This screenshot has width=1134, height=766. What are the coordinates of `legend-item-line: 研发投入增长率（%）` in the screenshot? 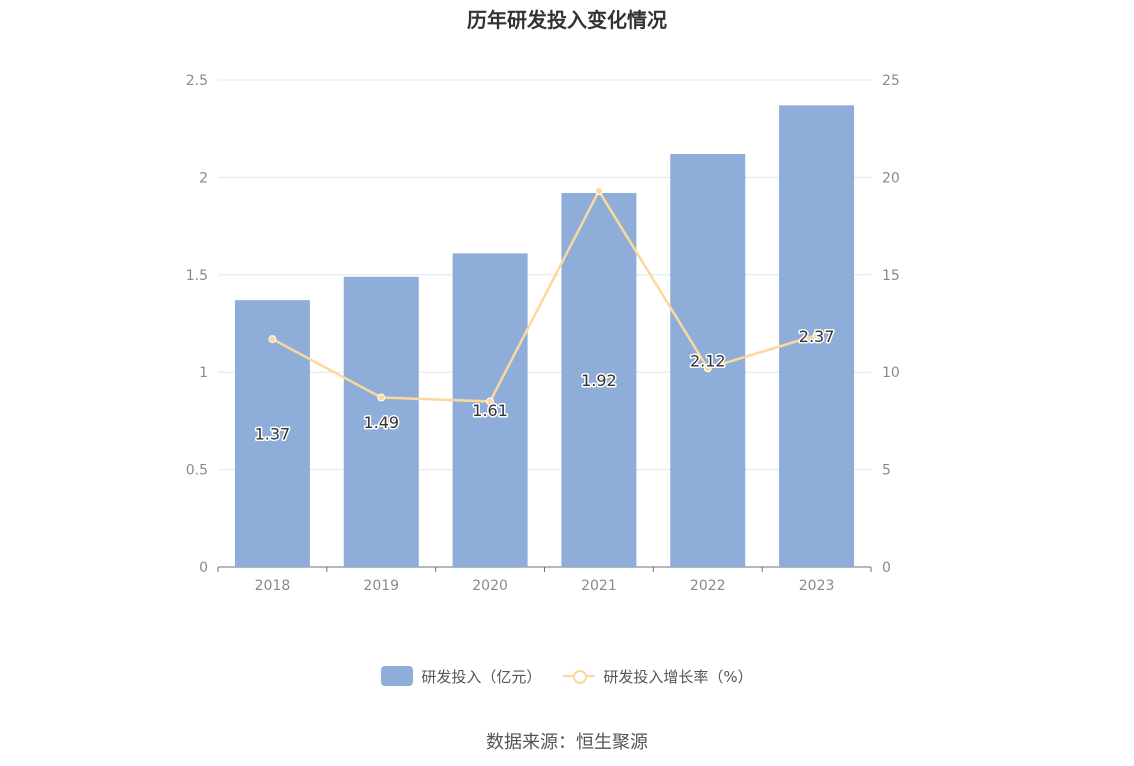 It's located at (658, 676).